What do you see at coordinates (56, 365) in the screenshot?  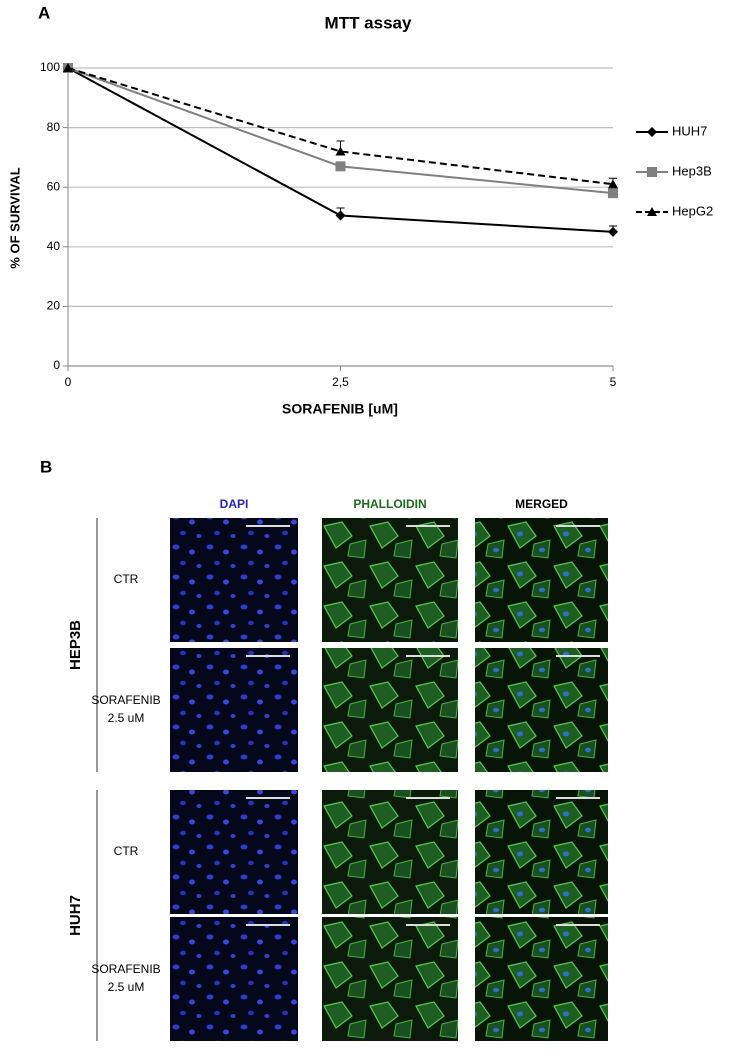 I see `y-tick-label: 0` at bounding box center [56, 365].